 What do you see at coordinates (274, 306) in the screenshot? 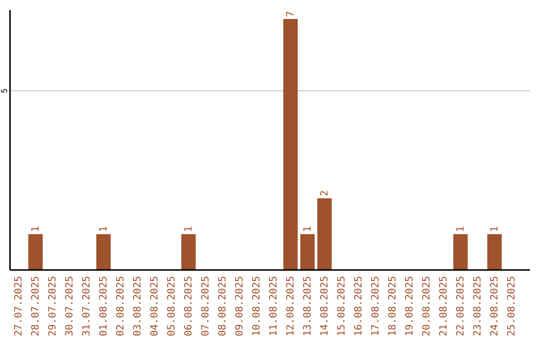
I see `x-tick-label: 11.08.2025` at bounding box center [274, 306].